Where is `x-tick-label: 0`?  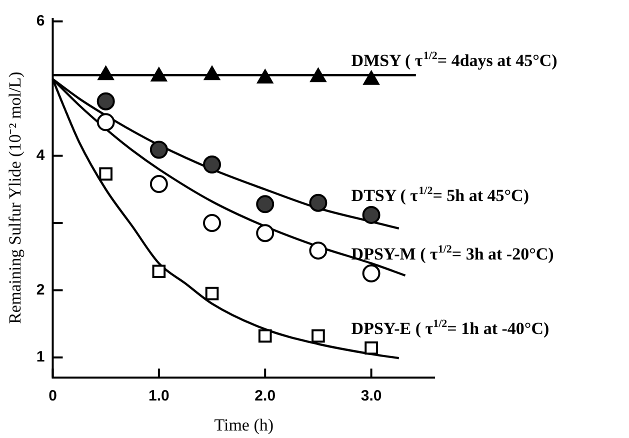 x-tick-label: 0 is located at coordinates (52, 396).